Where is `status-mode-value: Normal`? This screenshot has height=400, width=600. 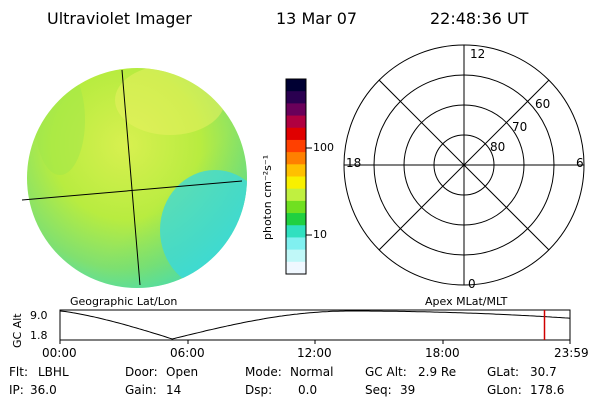
status-mode-value: Normal is located at coordinates (312, 372).